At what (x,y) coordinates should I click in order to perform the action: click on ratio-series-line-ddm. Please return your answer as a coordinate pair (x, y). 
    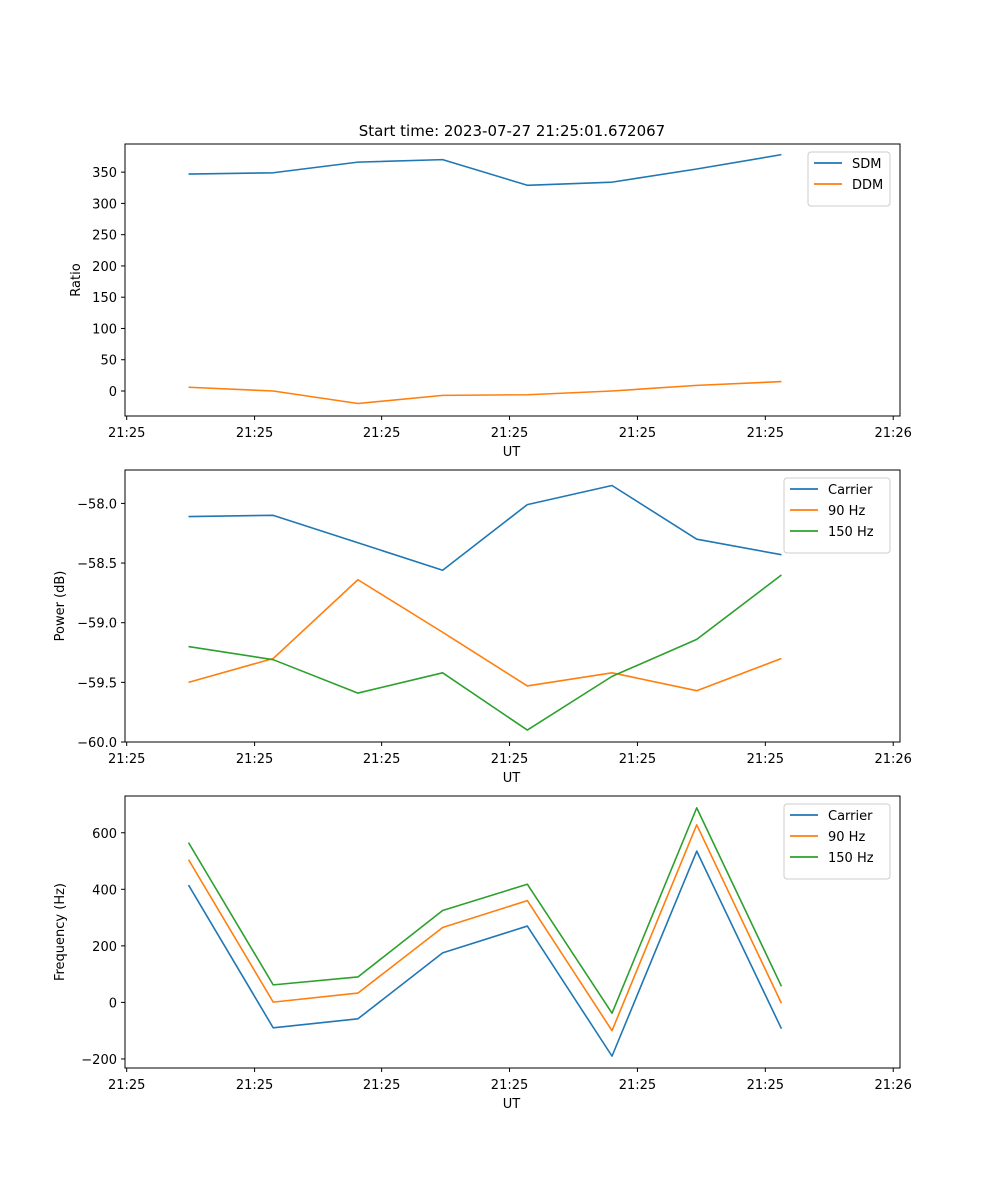
    Looking at the image, I should click on (485, 392).